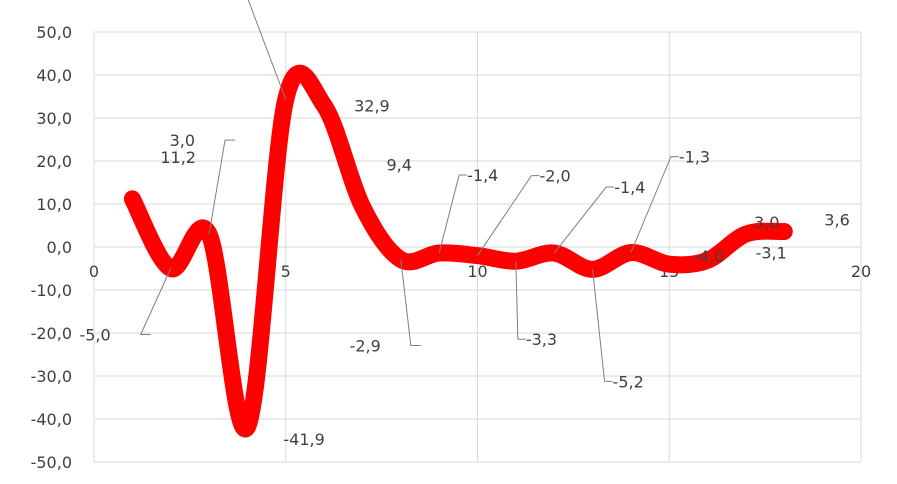  I want to click on data-label: -2,0, so click(555, 176).